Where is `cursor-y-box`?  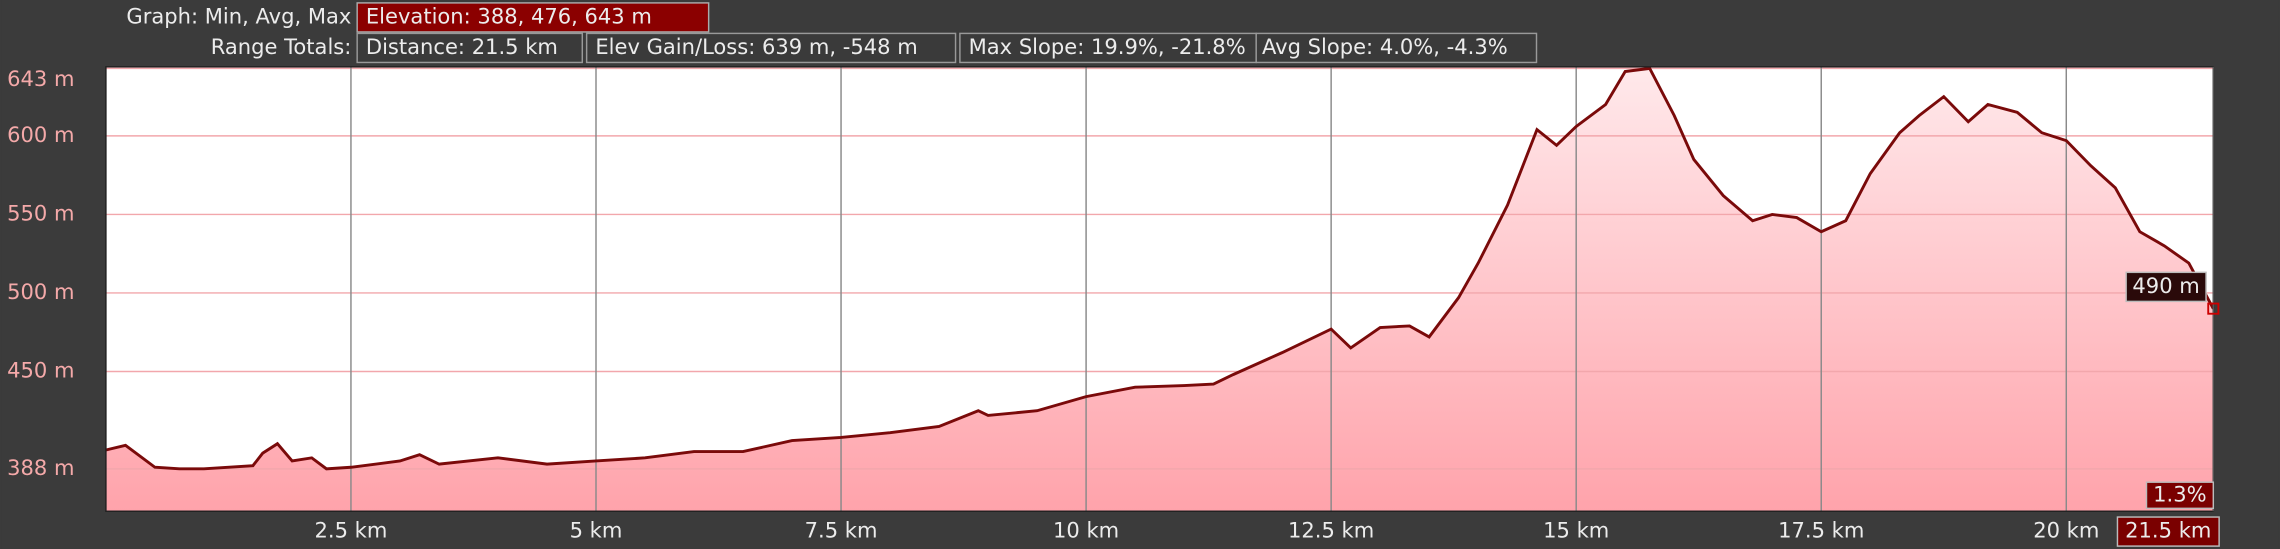 cursor-y-box is located at coordinates (2166, 287).